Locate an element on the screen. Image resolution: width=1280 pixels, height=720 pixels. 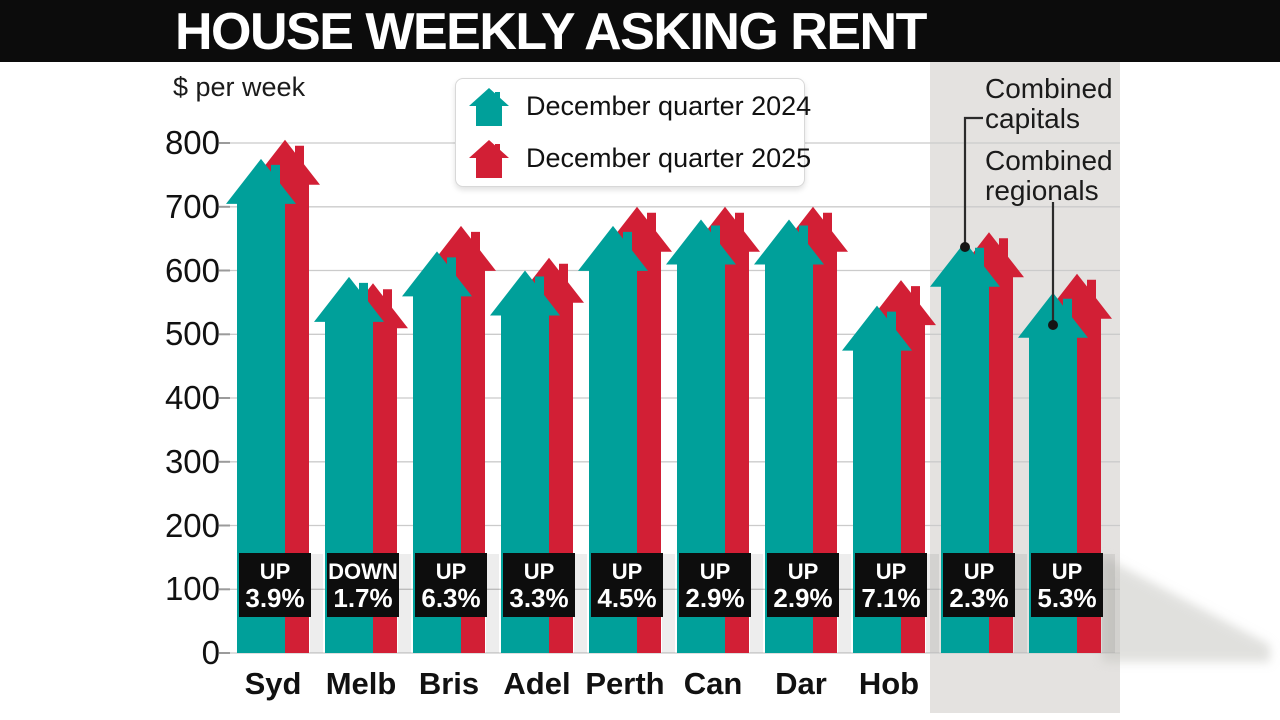
legend-label-2025: December quarter 2025 is located at coordinates (669, 158).